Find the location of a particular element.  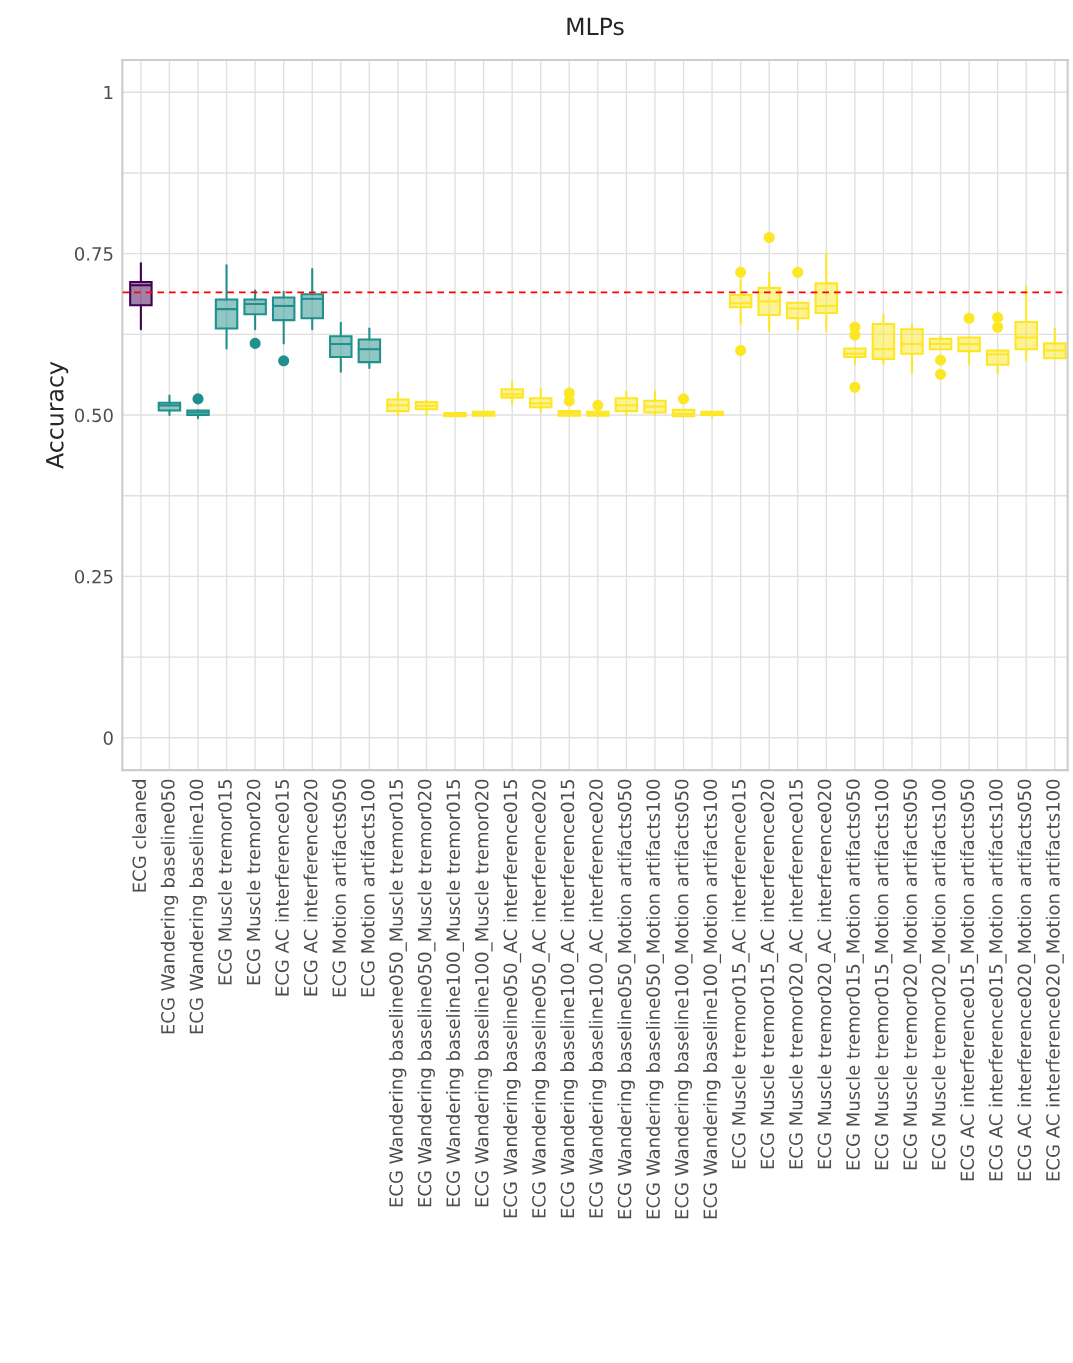

x-tick-label: ECG Muscle tremor015_AC interference015 is located at coordinates (740, 974).